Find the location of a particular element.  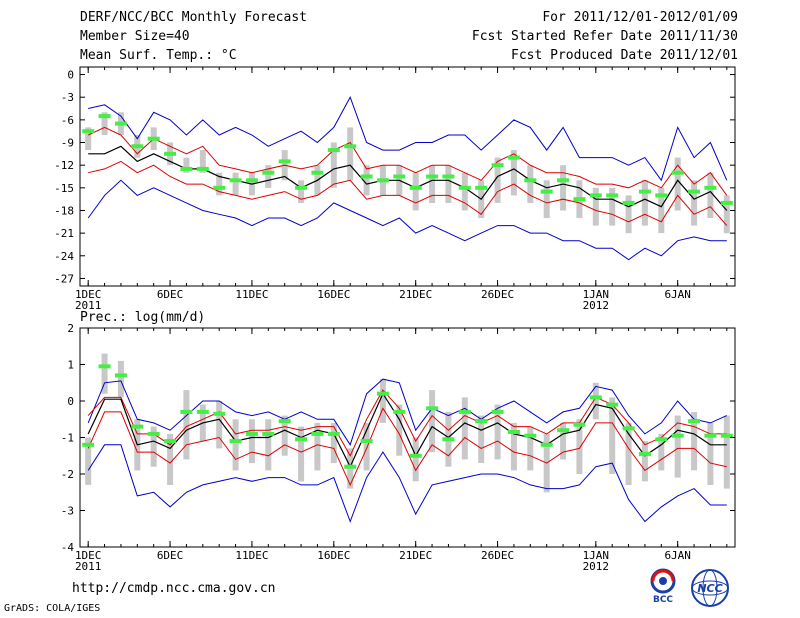

precip-y-tick-label: -2 is located at coordinates (67, 474).